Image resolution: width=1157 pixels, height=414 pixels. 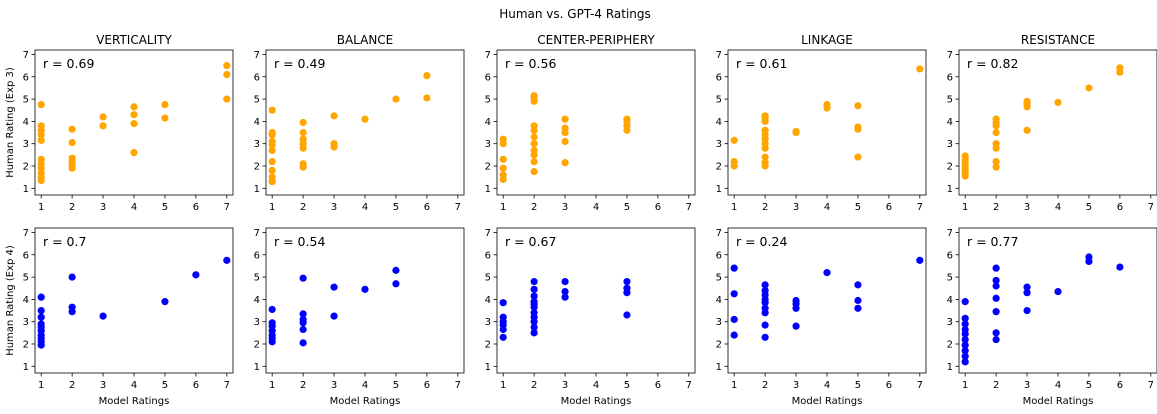 What do you see at coordinates (821, 317) in the screenshot?
I see `subplot-1-3: 1 2 3 4 5 6 7 1 2 3 4 5 6 7 r = 0.24 Model Ratings` at bounding box center [821, 317].